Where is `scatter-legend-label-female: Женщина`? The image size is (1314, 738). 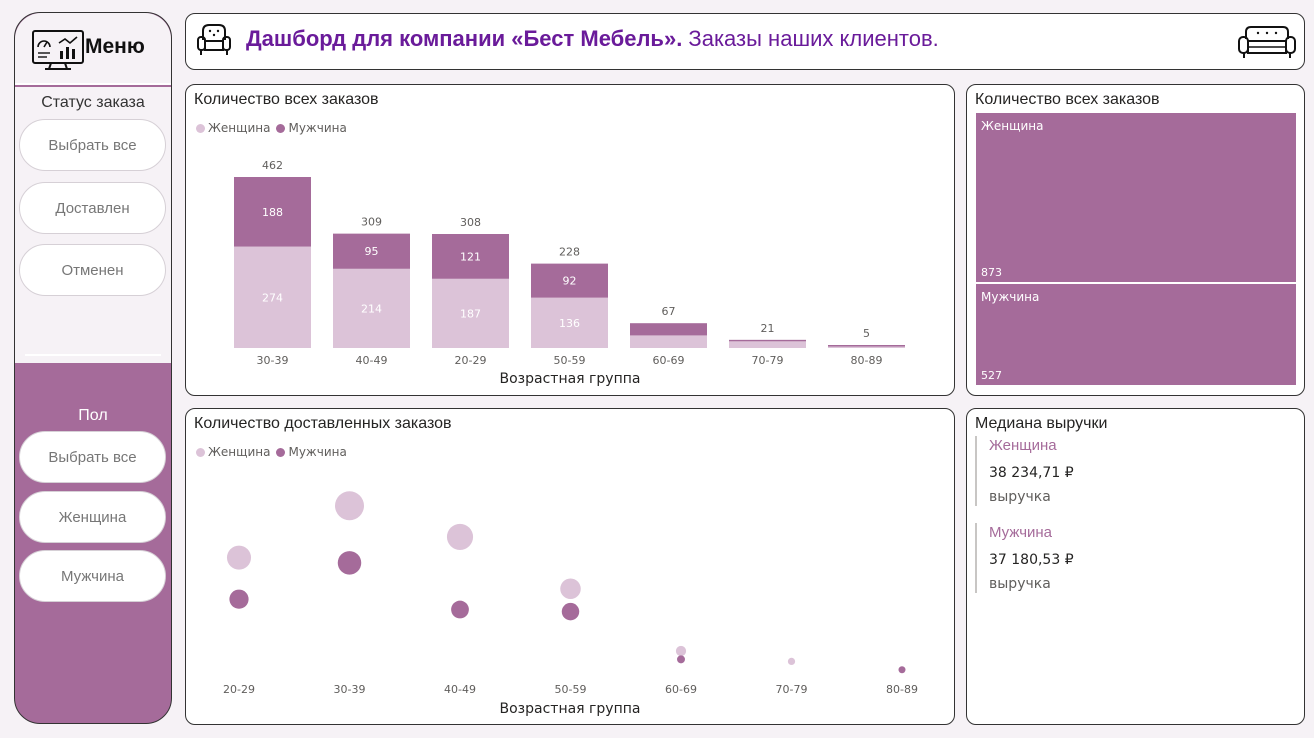
scatter-legend-label-female: Женщина is located at coordinates (239, 452).